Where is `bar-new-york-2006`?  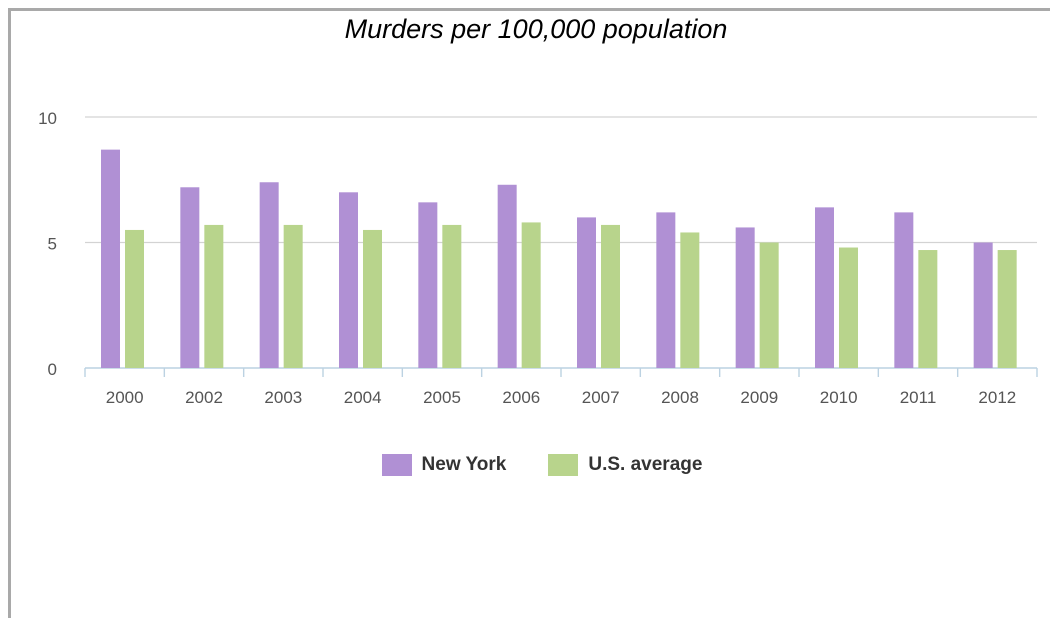 bar-new-york-2006 is located at coordinates (507, 276).